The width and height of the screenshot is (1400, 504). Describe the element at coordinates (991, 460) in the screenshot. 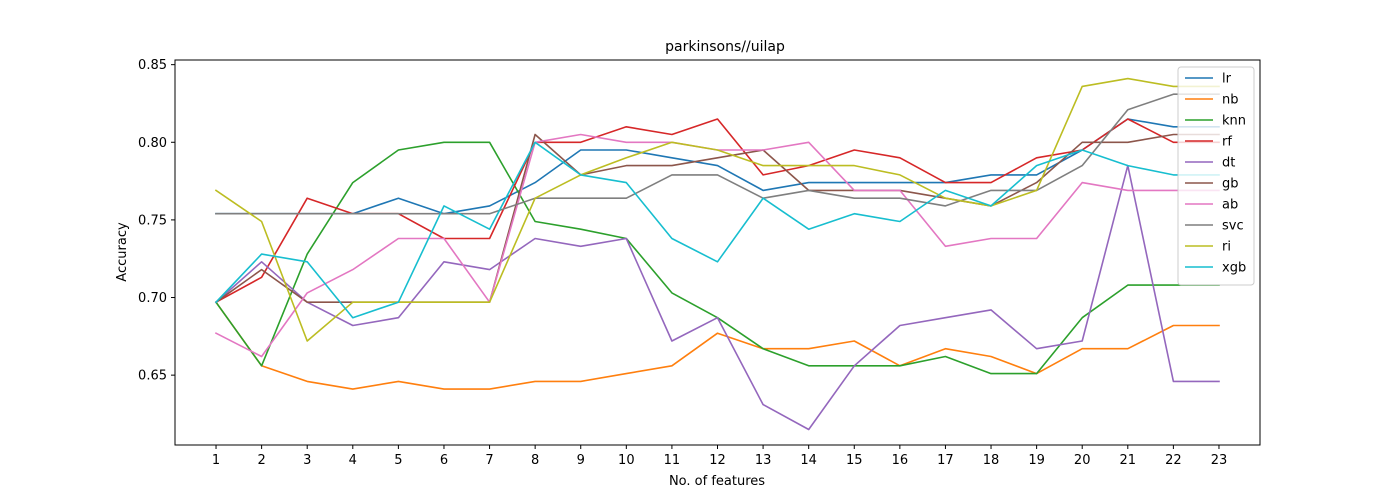

I see `x-tick-label: 18` at that location.